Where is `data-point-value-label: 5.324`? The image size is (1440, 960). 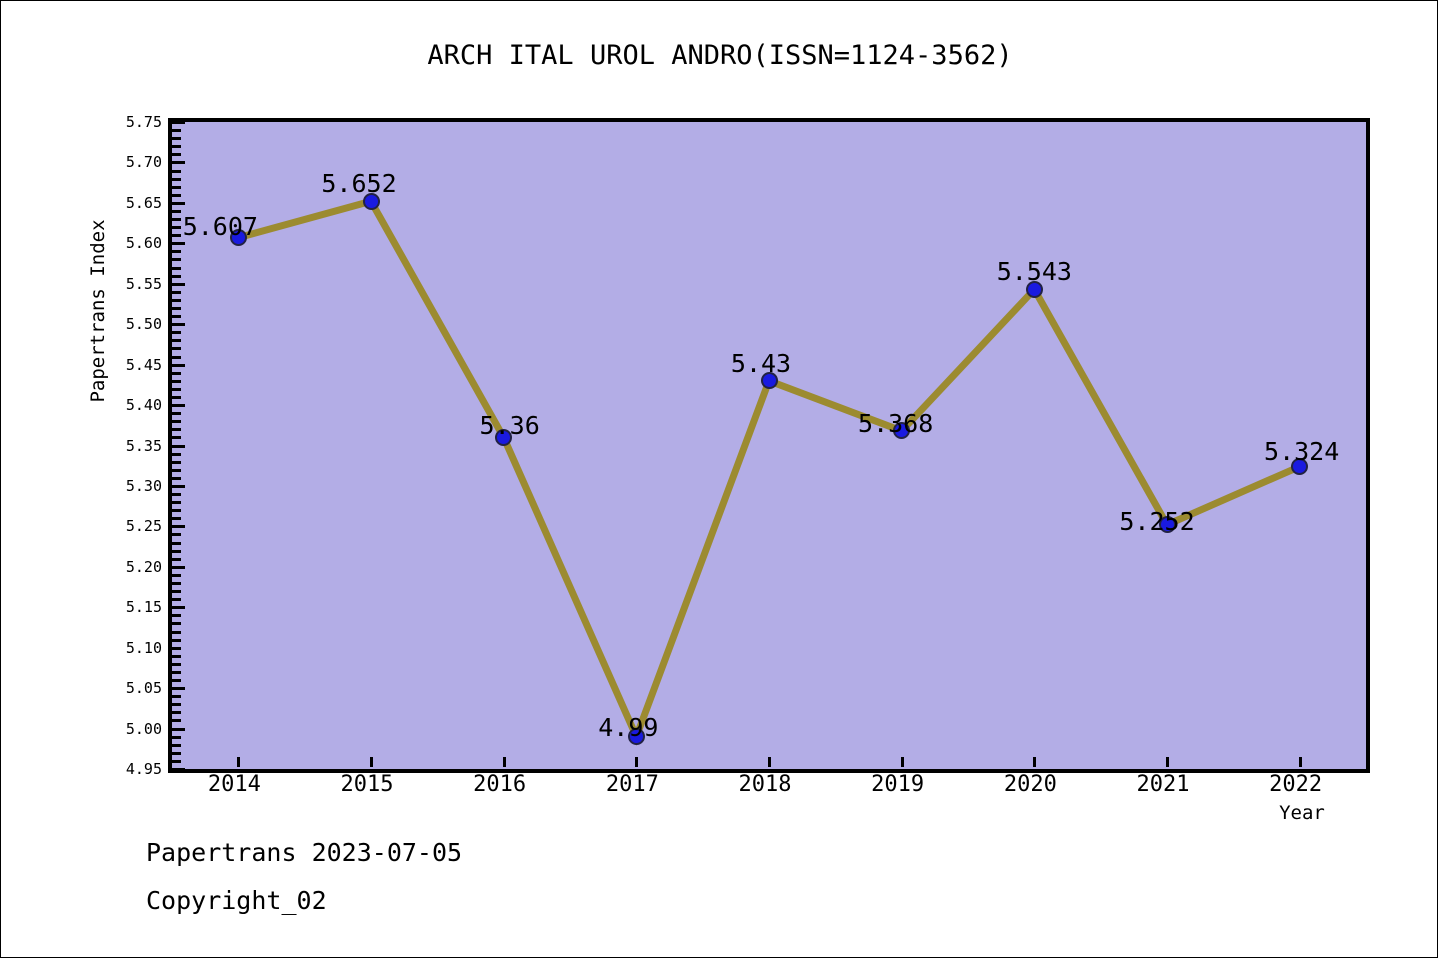 data-point-value-label: 5.324 is located at coordinates (1302, 451).